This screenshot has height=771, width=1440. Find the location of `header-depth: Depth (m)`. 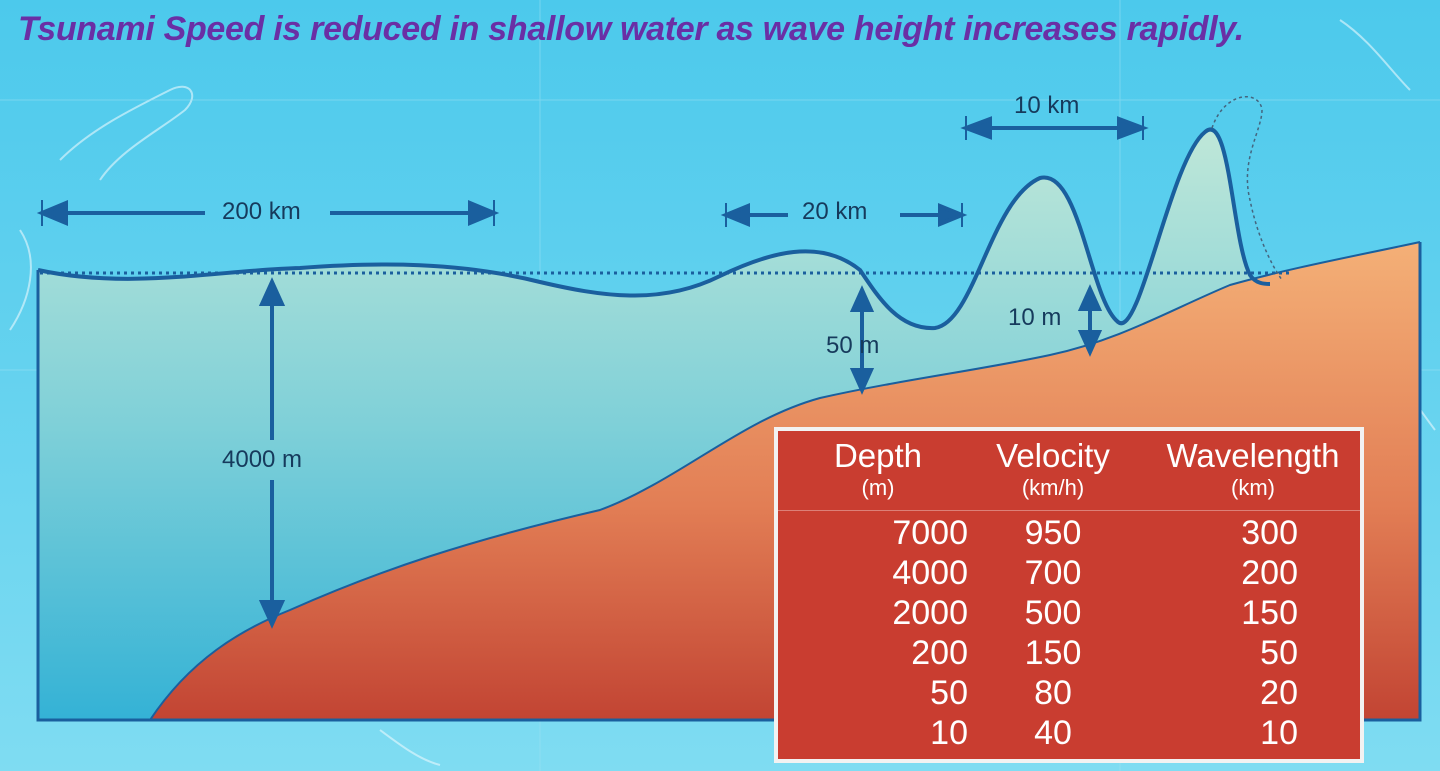

header-depth: Depth (m) is located at coordinates (878, 468).